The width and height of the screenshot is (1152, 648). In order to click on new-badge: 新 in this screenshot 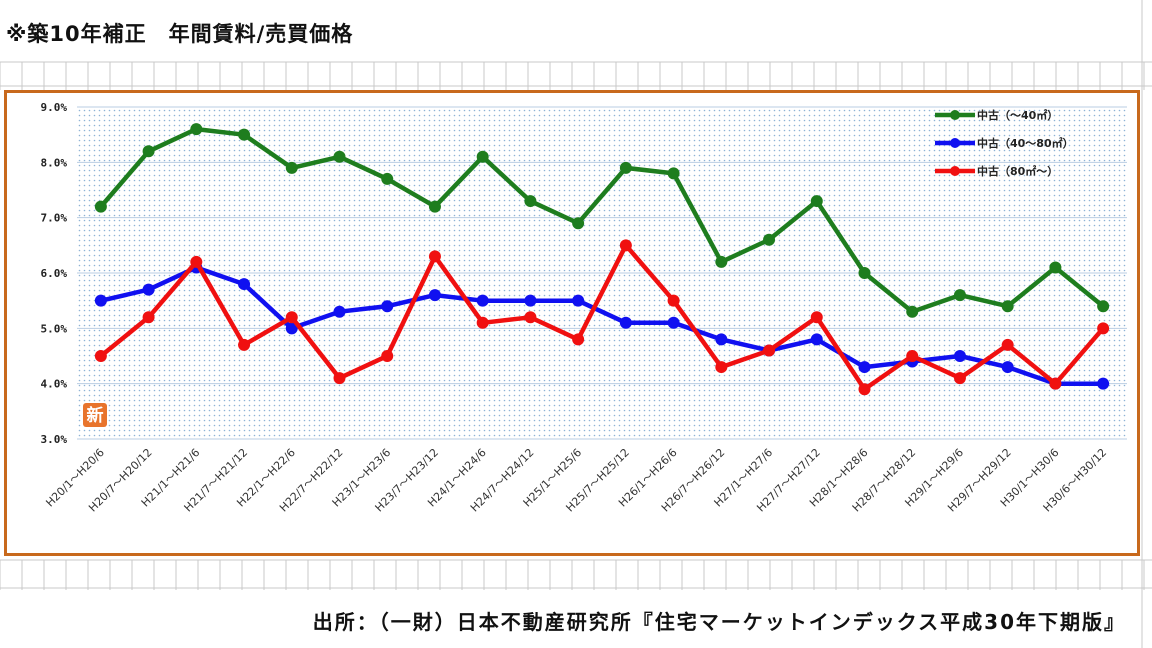, I will do `click(95, 415)`.